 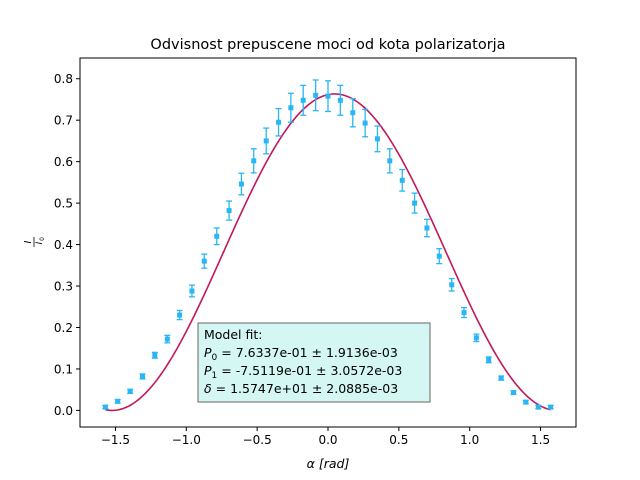 I want to click on x-tick-label: −0.5, so click(x=257, y=440).